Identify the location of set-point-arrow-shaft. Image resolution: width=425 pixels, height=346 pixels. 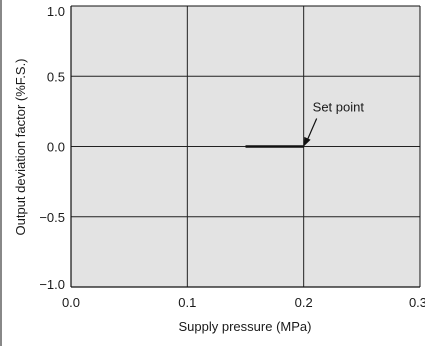
(312, 130).